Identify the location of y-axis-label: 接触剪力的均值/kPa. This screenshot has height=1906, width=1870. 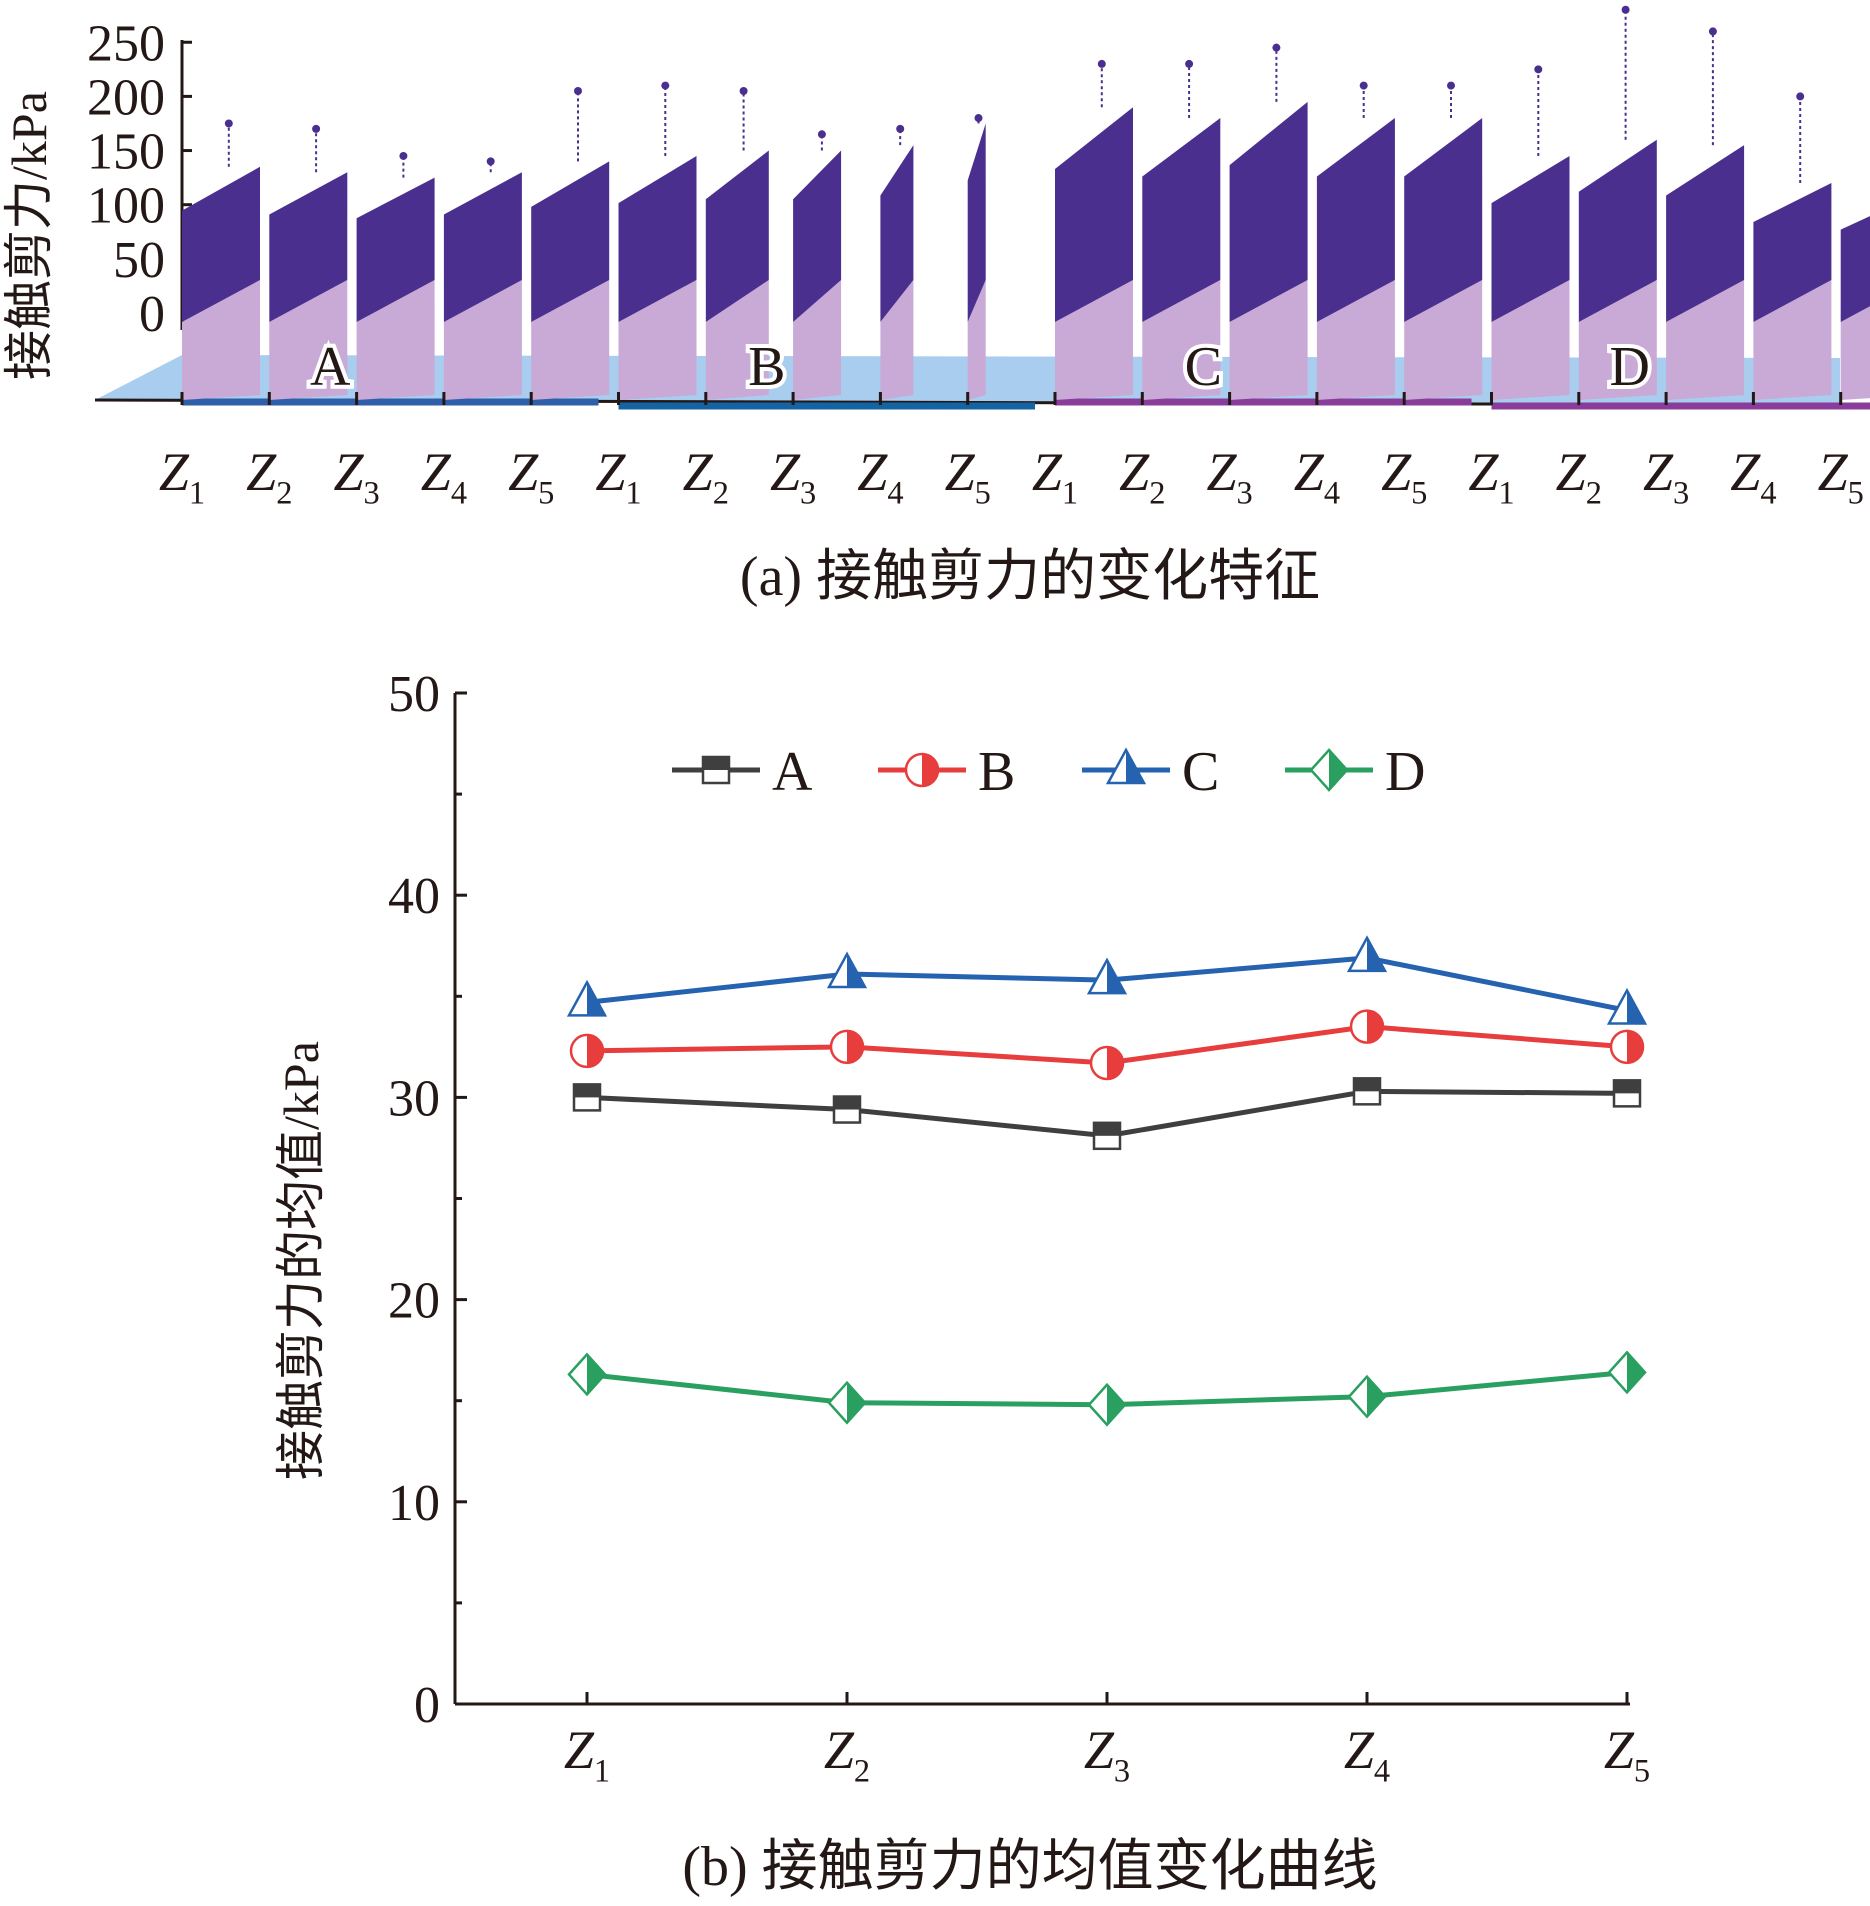
(301, 1260).